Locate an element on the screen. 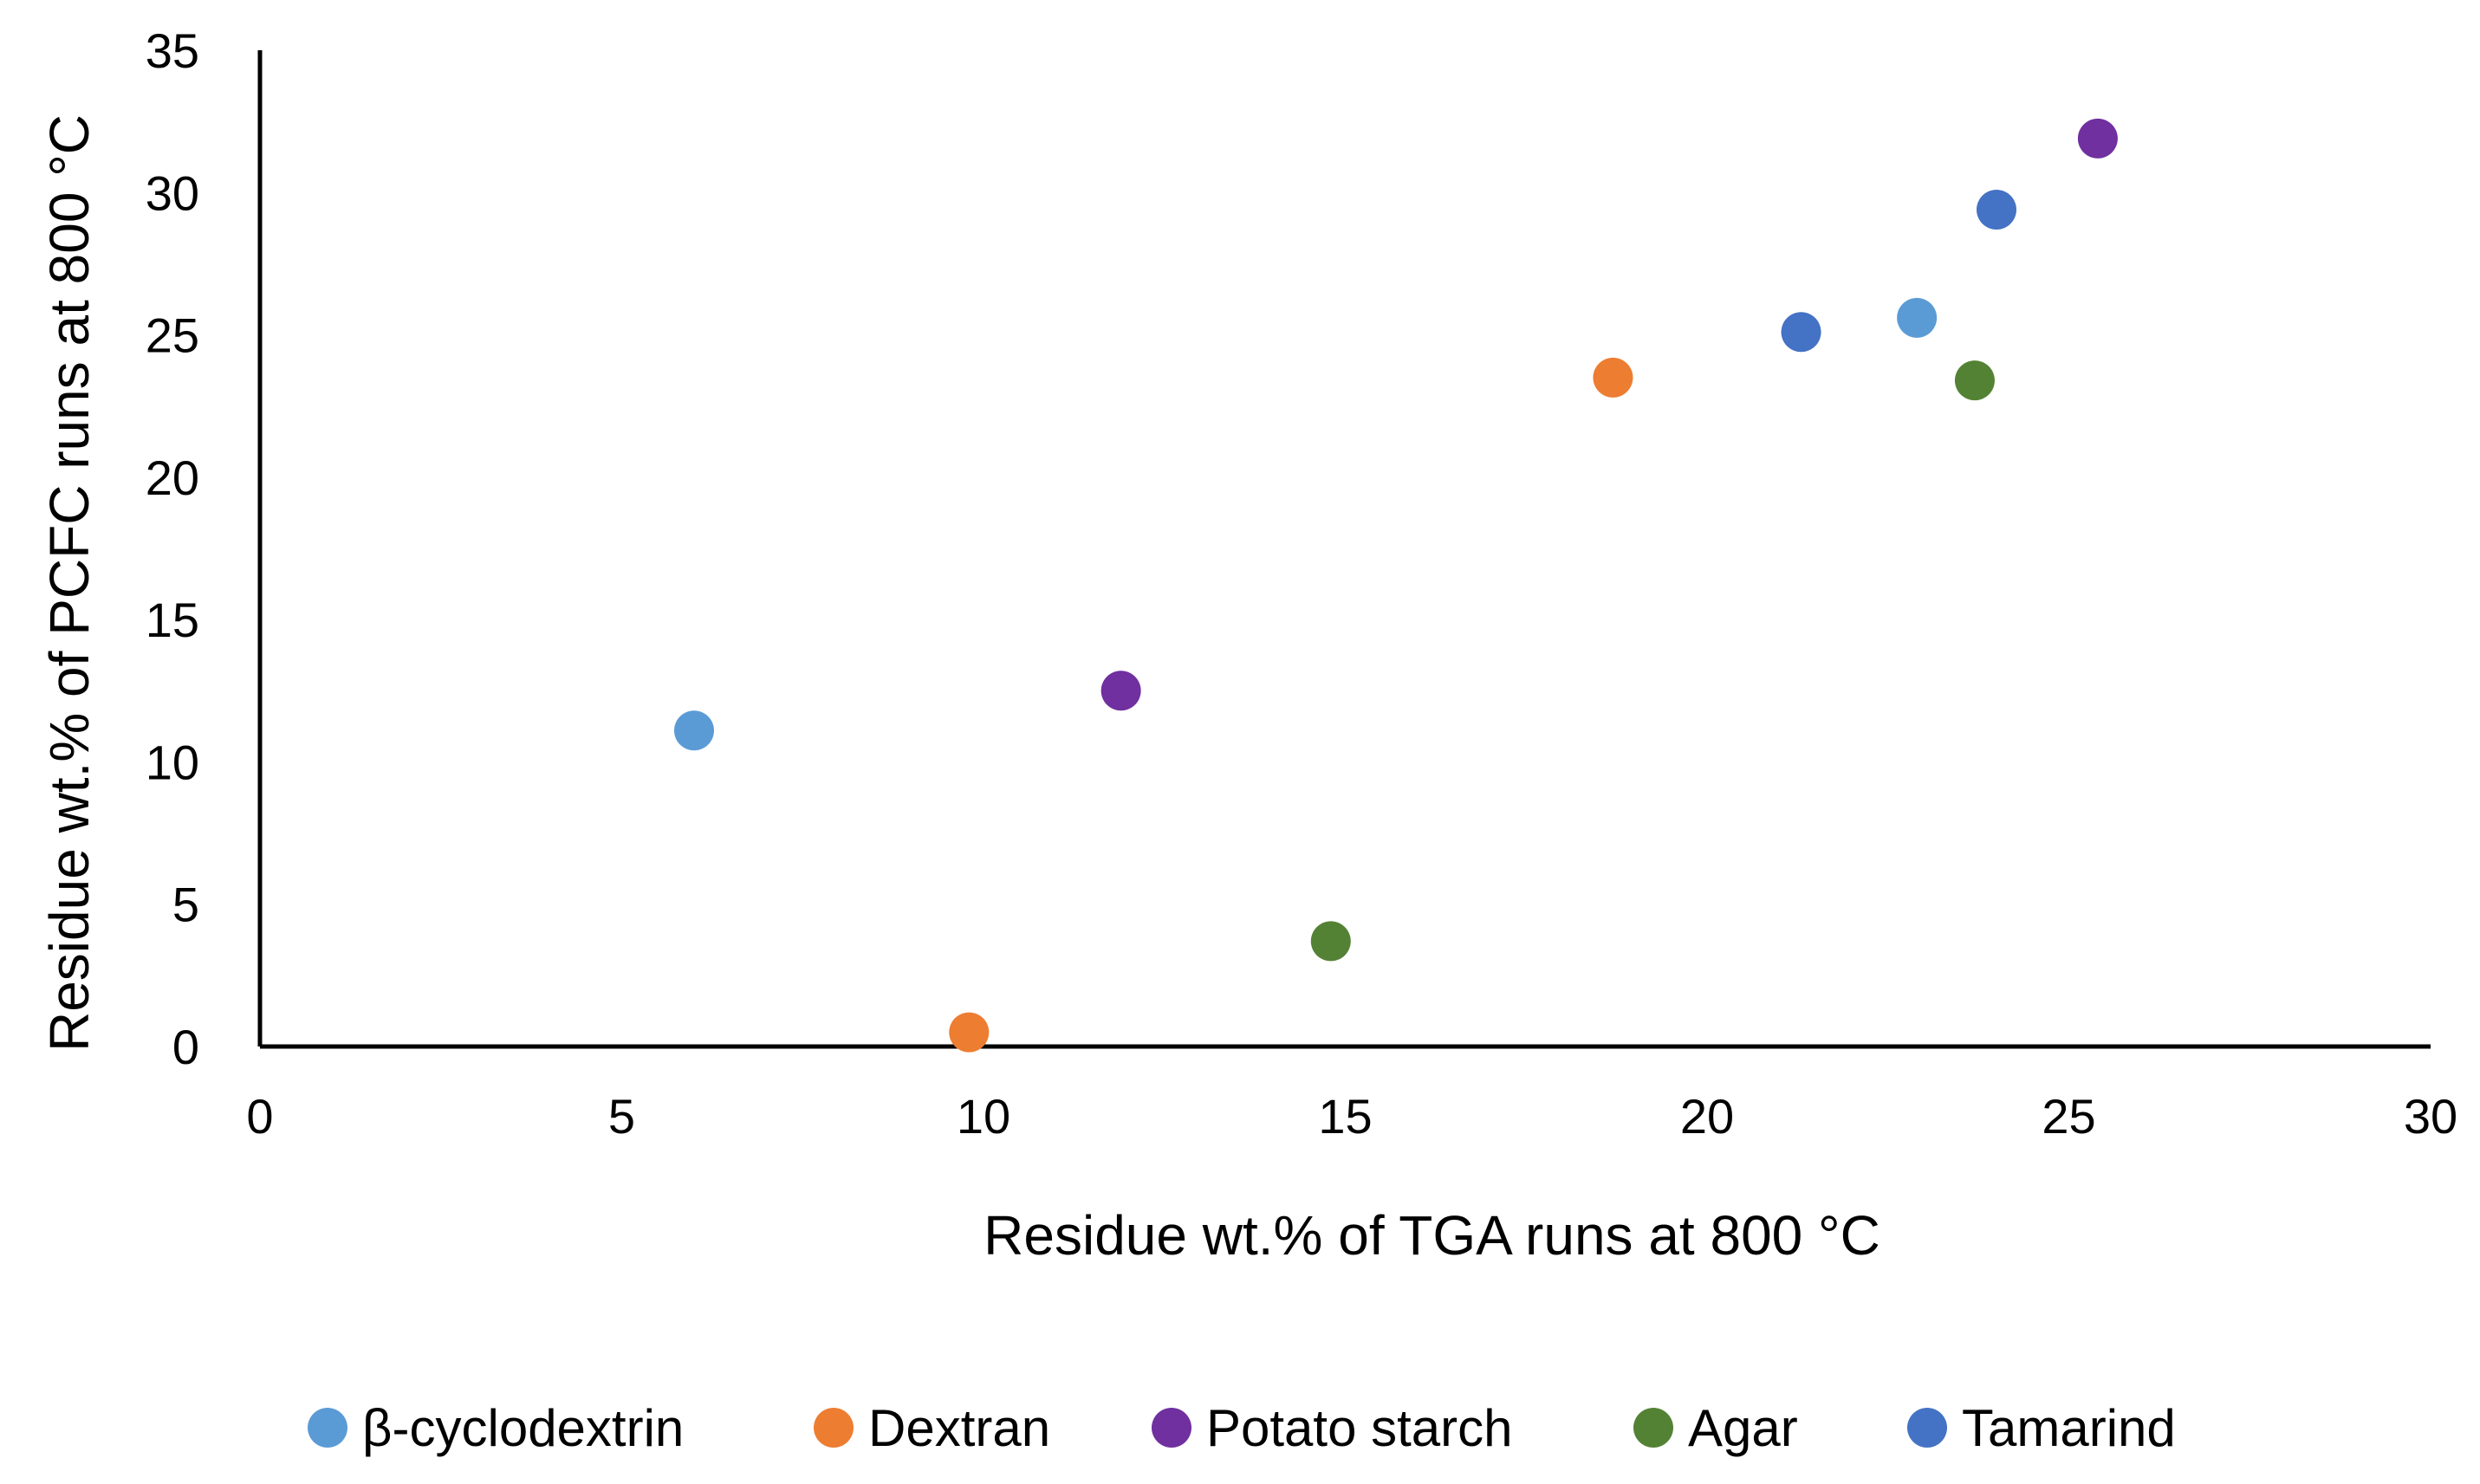 The width and height of the screenshot is (2480, 1484). x-tick-label: 20 is located at coordinates (1707, 1116).